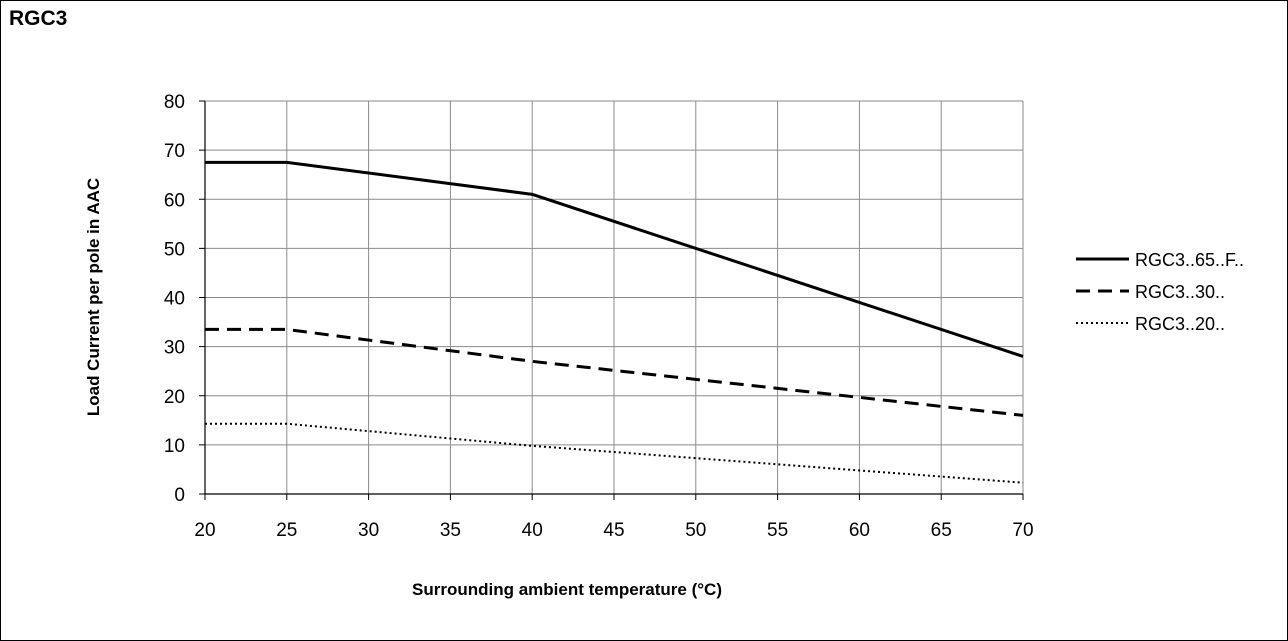 Image resolution: width=1288 pixels, height=641 pixels. I want to click on x-tick-label: 40, so click(532, 530).